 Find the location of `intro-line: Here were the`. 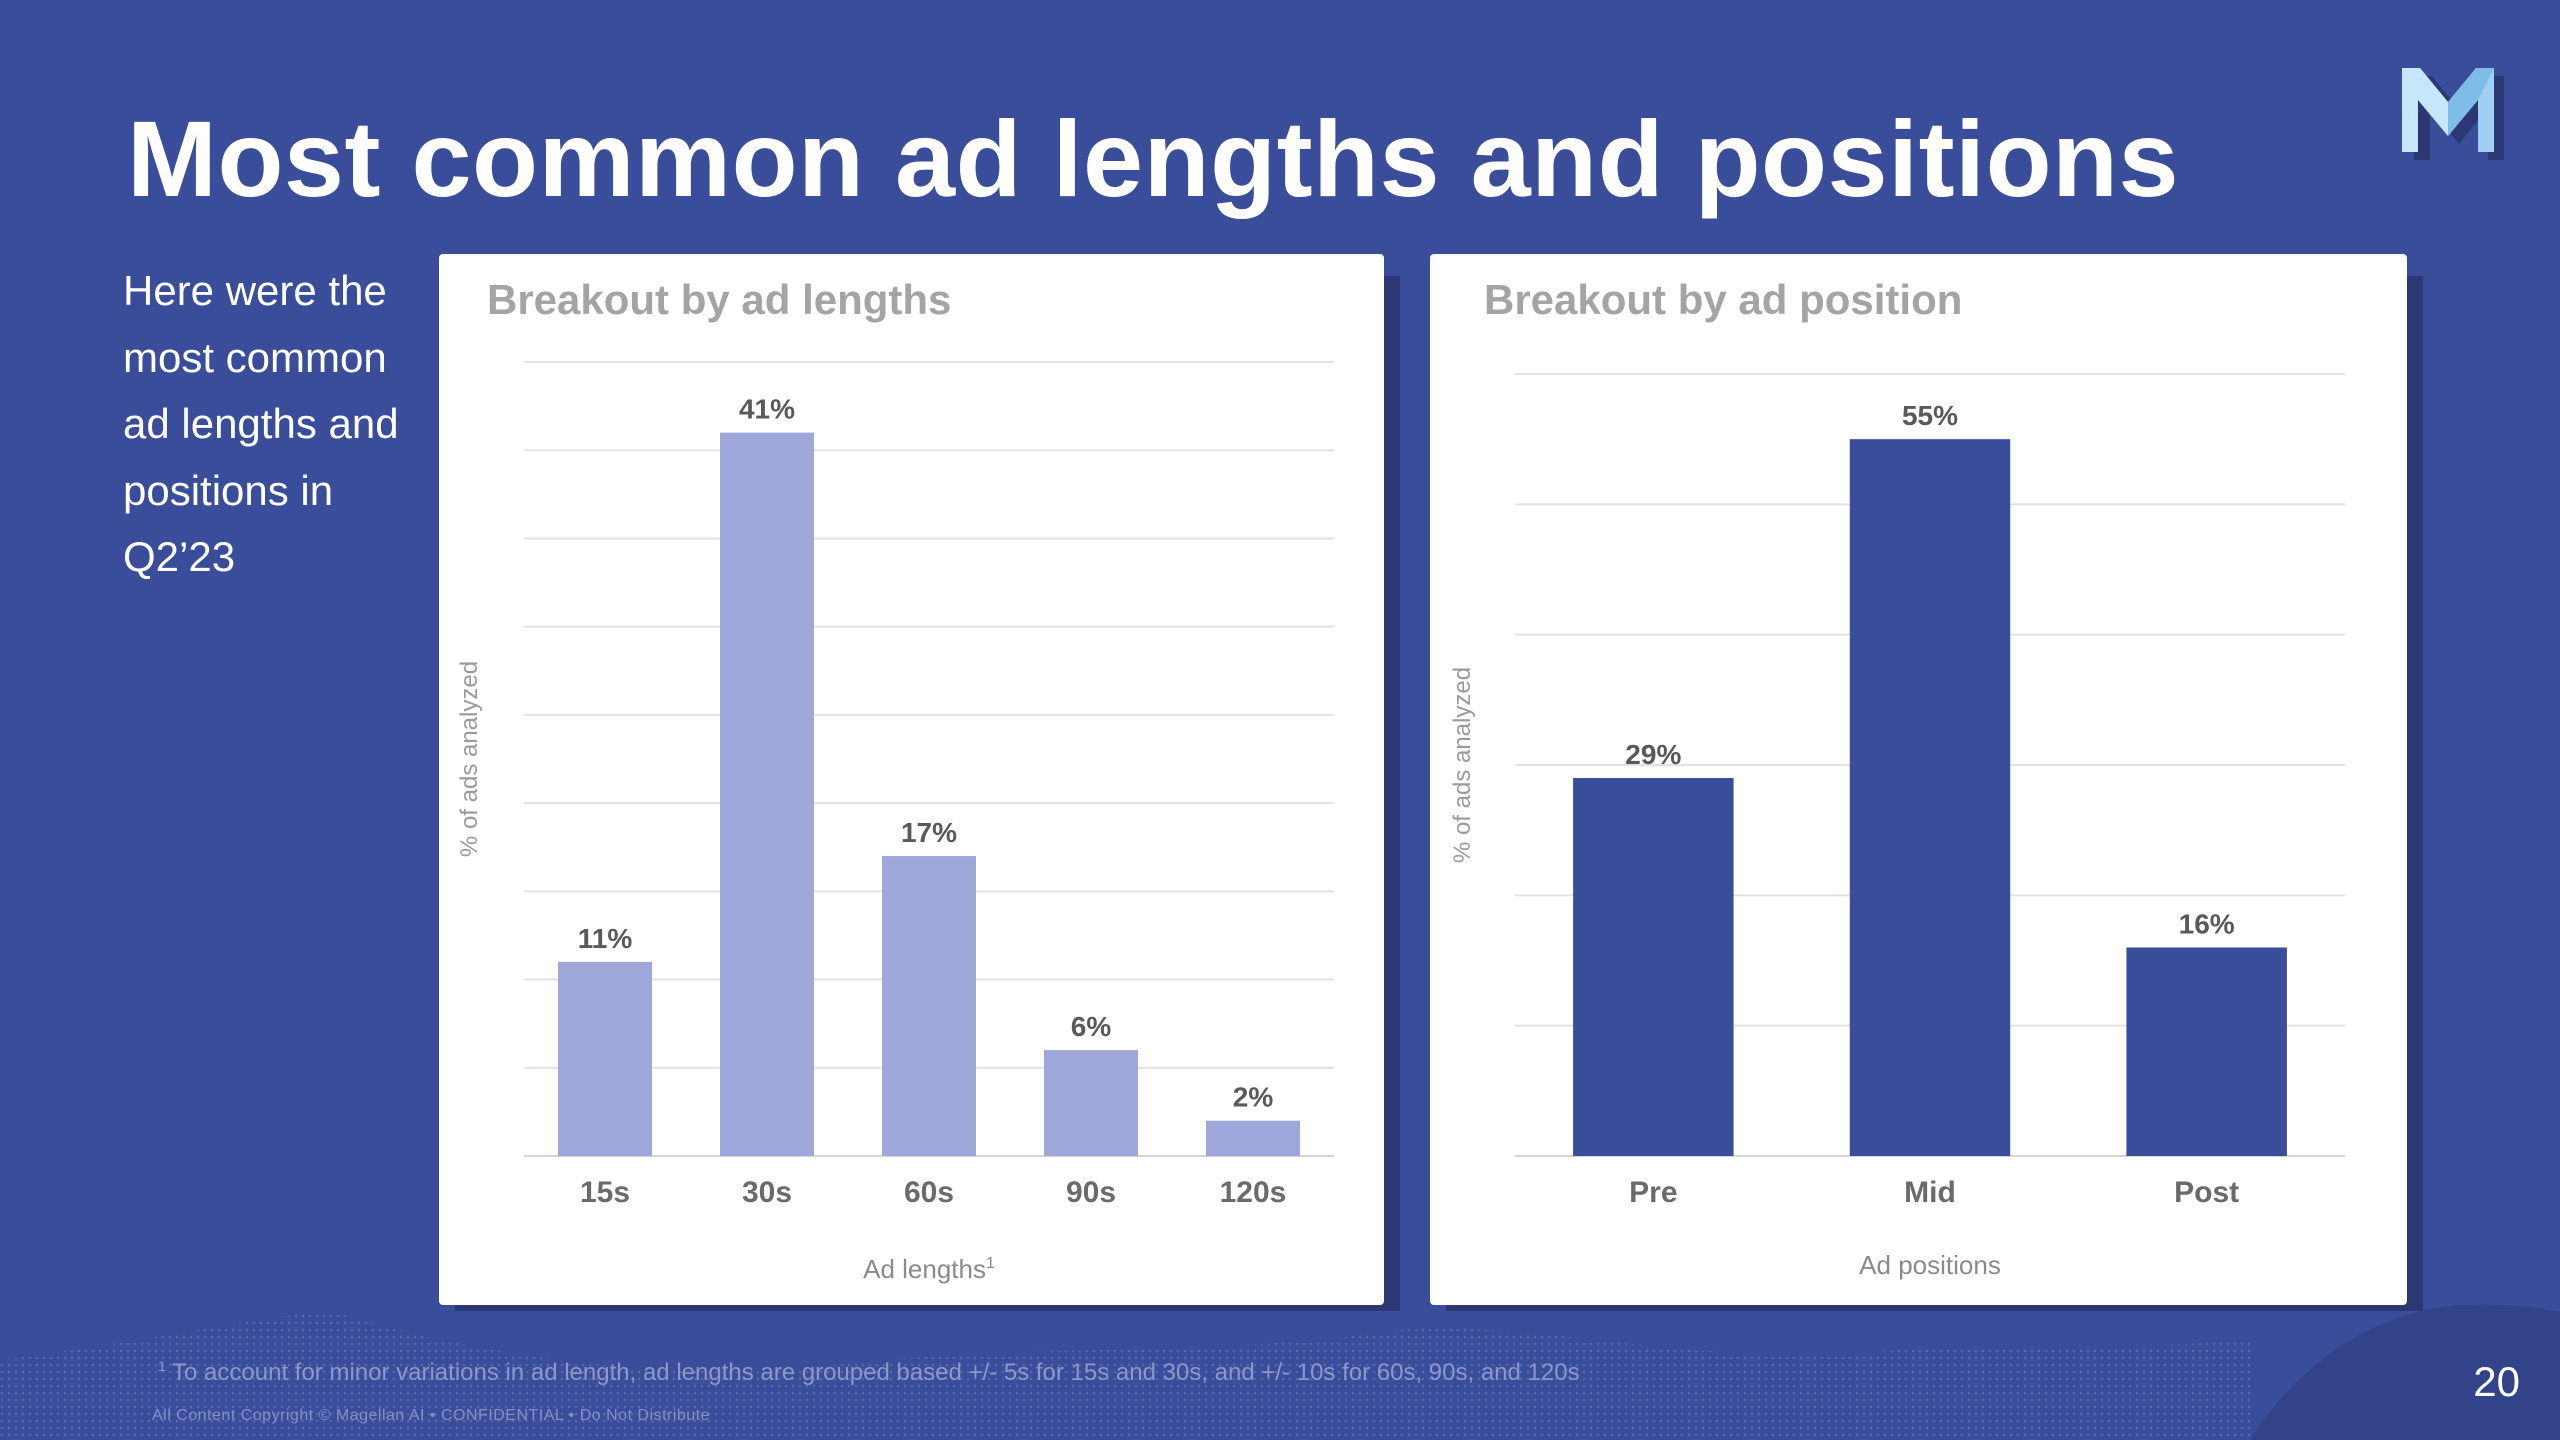

intro-line: Here were the is located at coordinates (255, 290).